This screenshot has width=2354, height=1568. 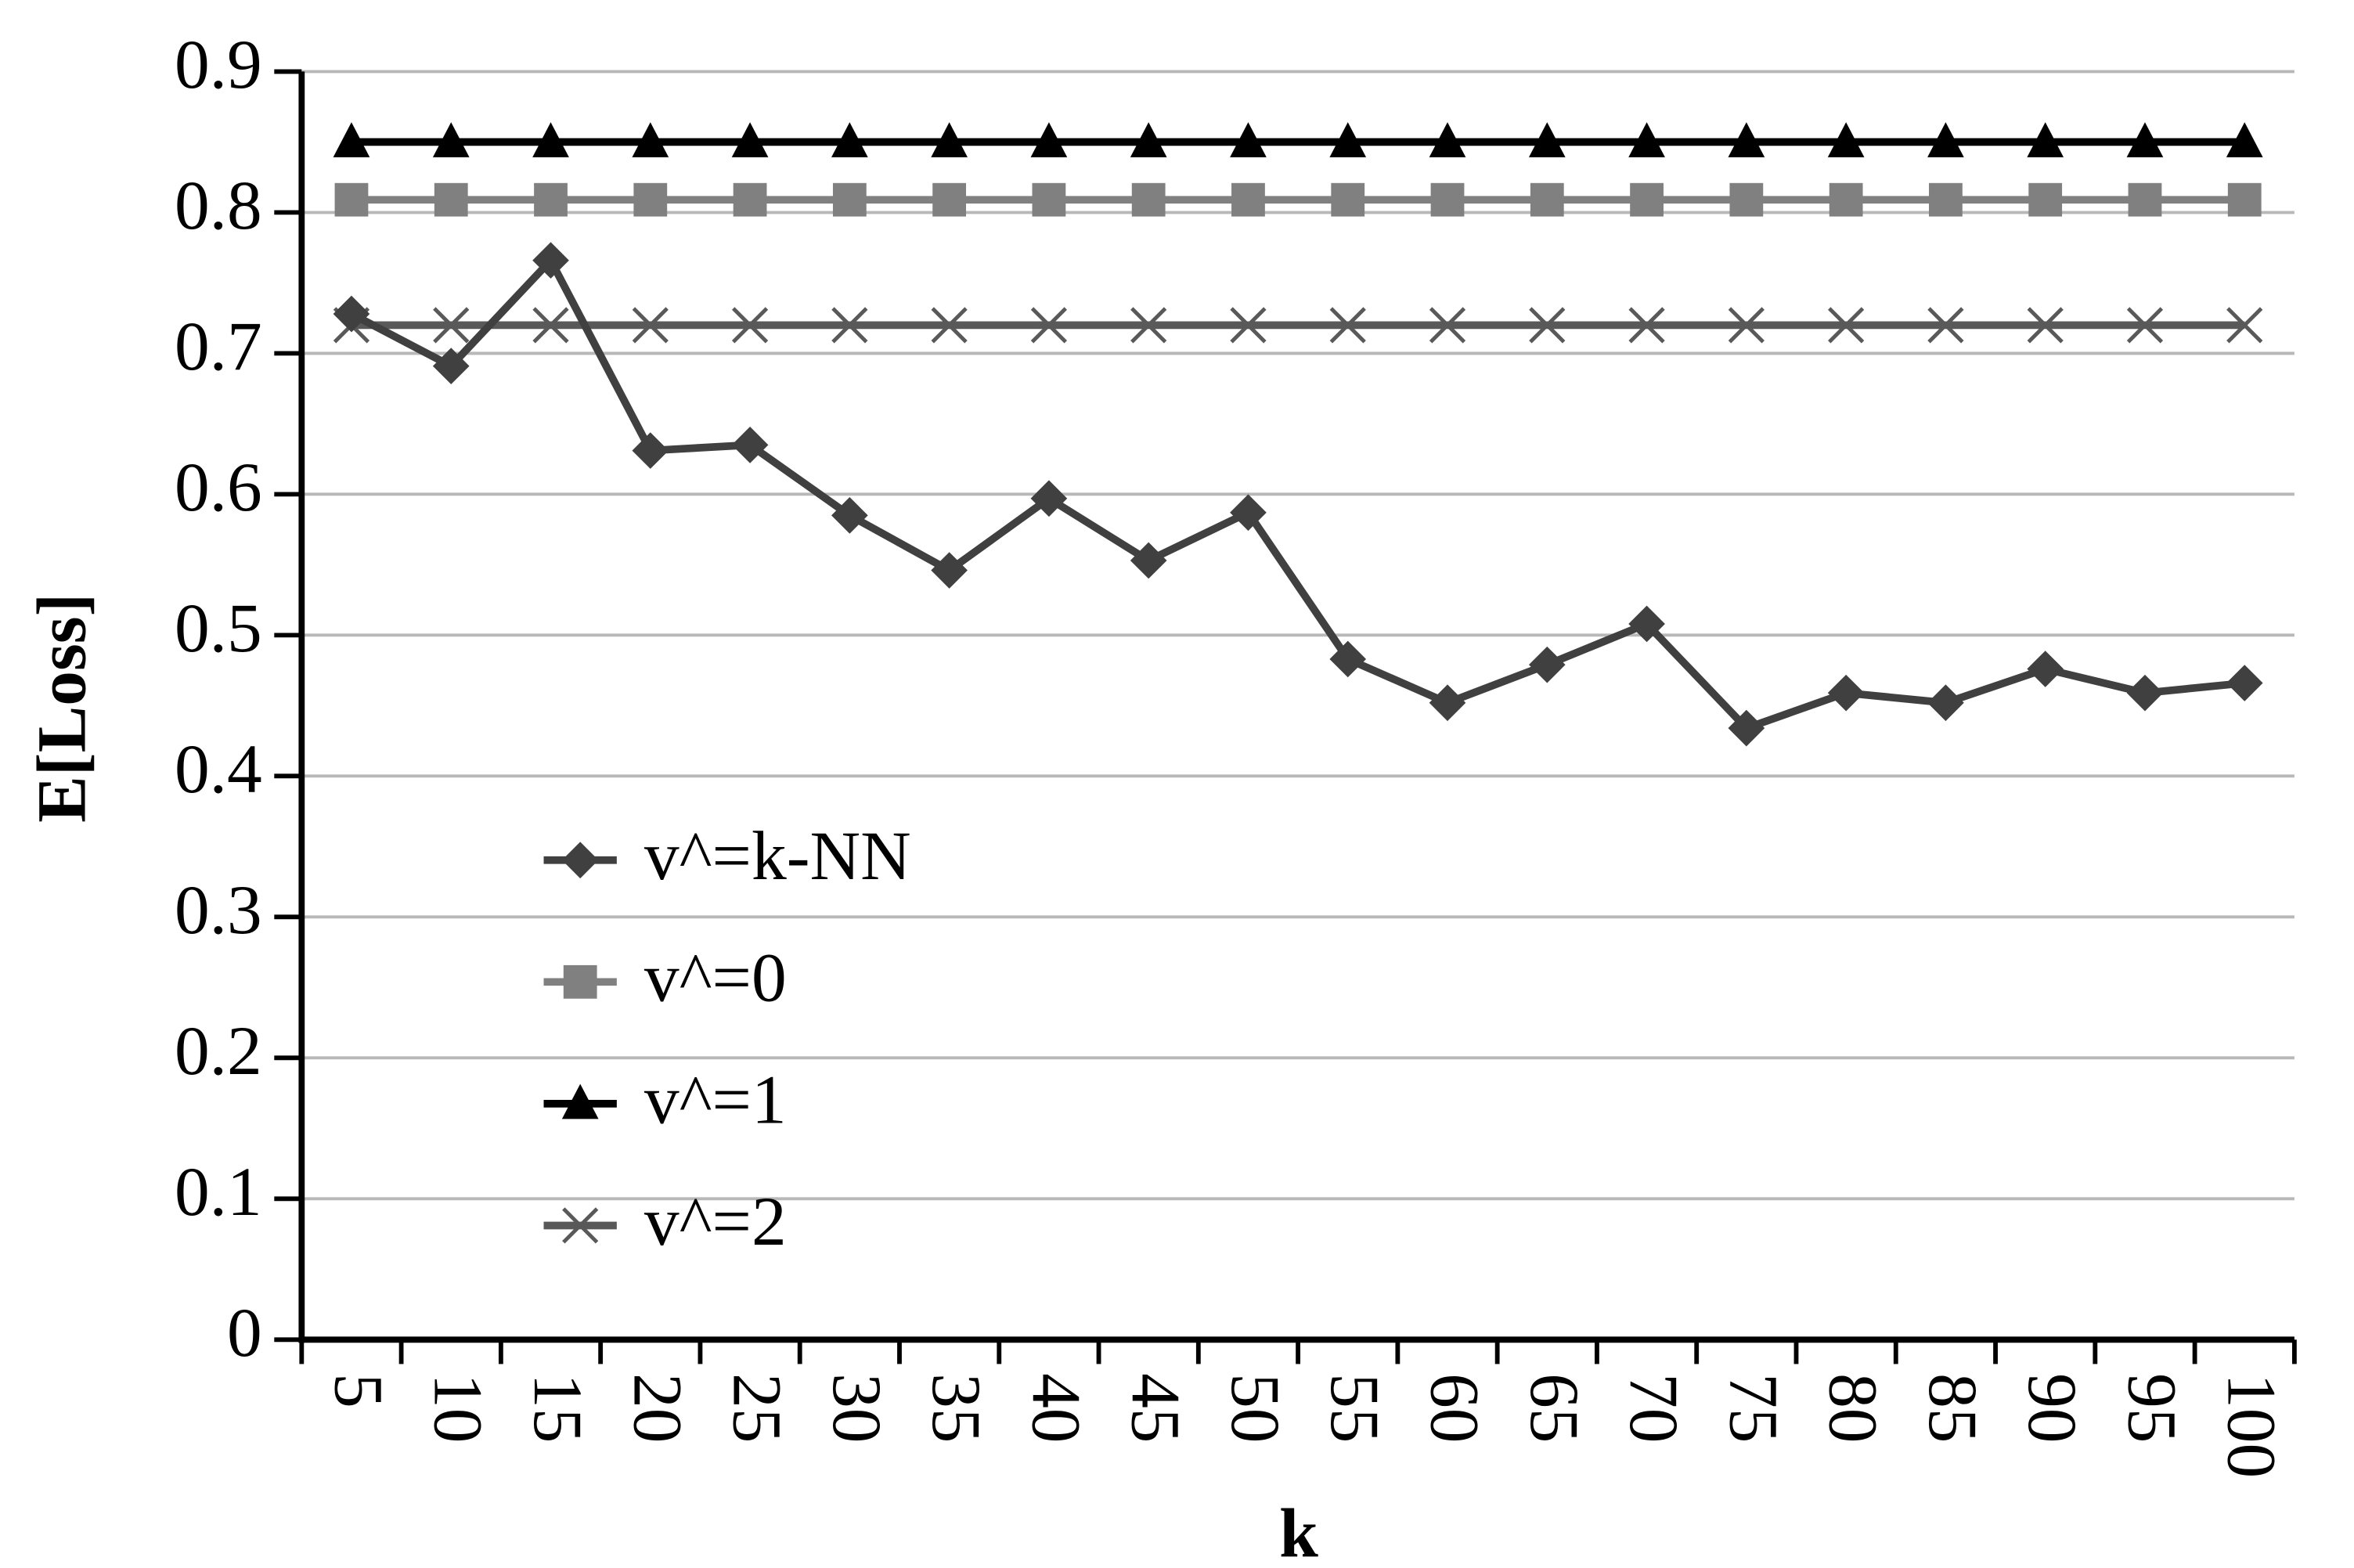 What do you see at coordinates (757, 1408) in the screenshot?
I see `x-tick-label: 25` at bounding box center [757, 1408].